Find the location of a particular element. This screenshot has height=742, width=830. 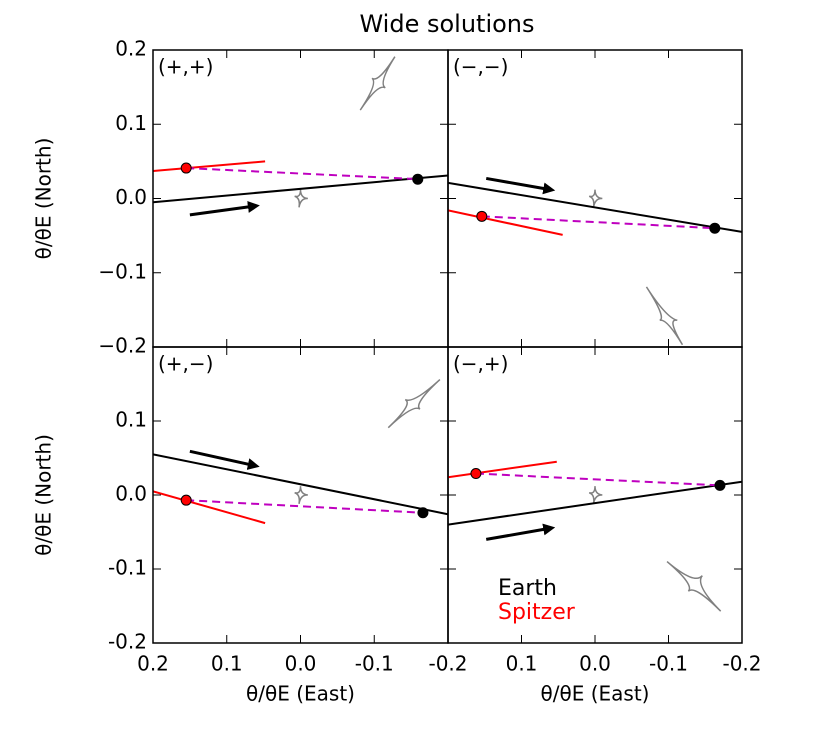

y-tick-label: -0.1 is located at coordinates (127, 568).